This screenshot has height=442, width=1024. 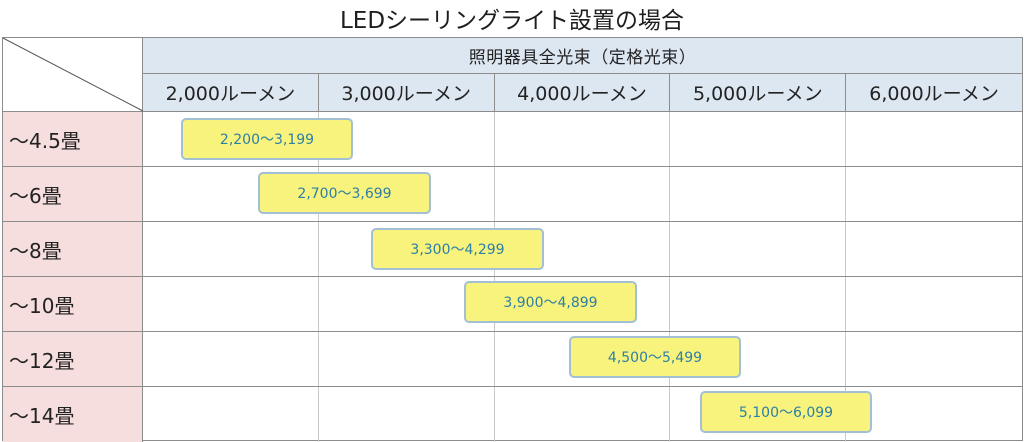 I want to click on table-row: ～10畳, so click(x=512, y=304).